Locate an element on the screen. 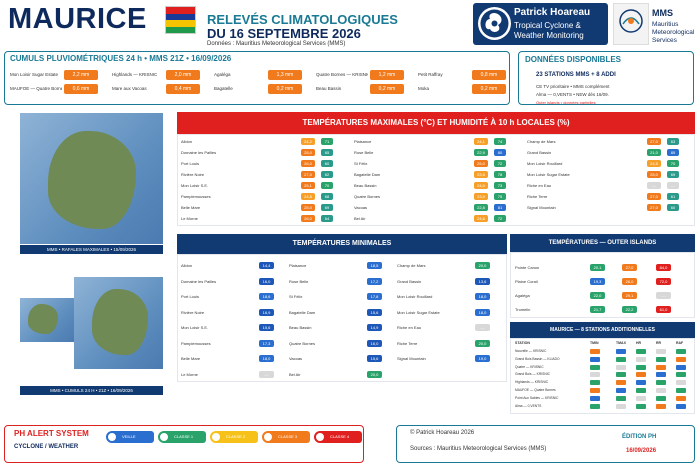 The width and height of the screenshot is (699, 466). tmax-station: Signal Mountain is located at coordinates (541, 207).